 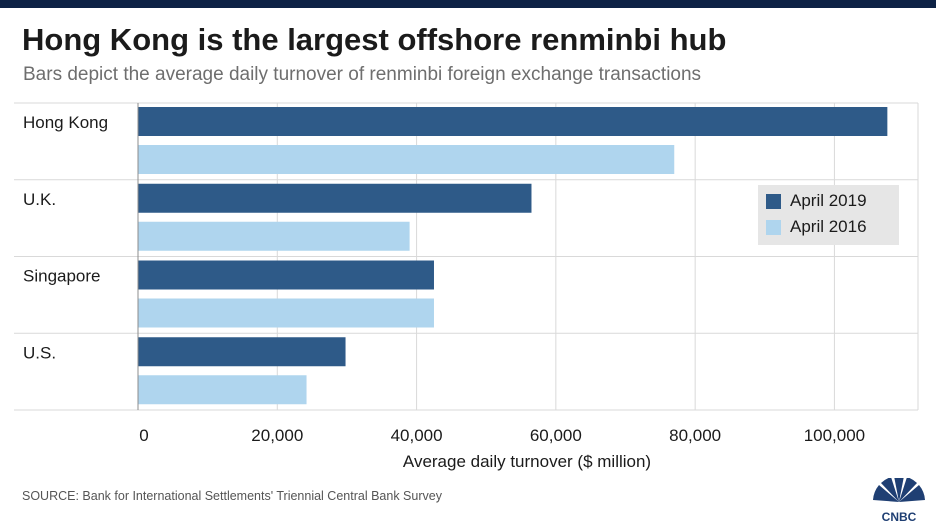 I want to click on x-tick-label: 20,000, so click(x=277, y=435).